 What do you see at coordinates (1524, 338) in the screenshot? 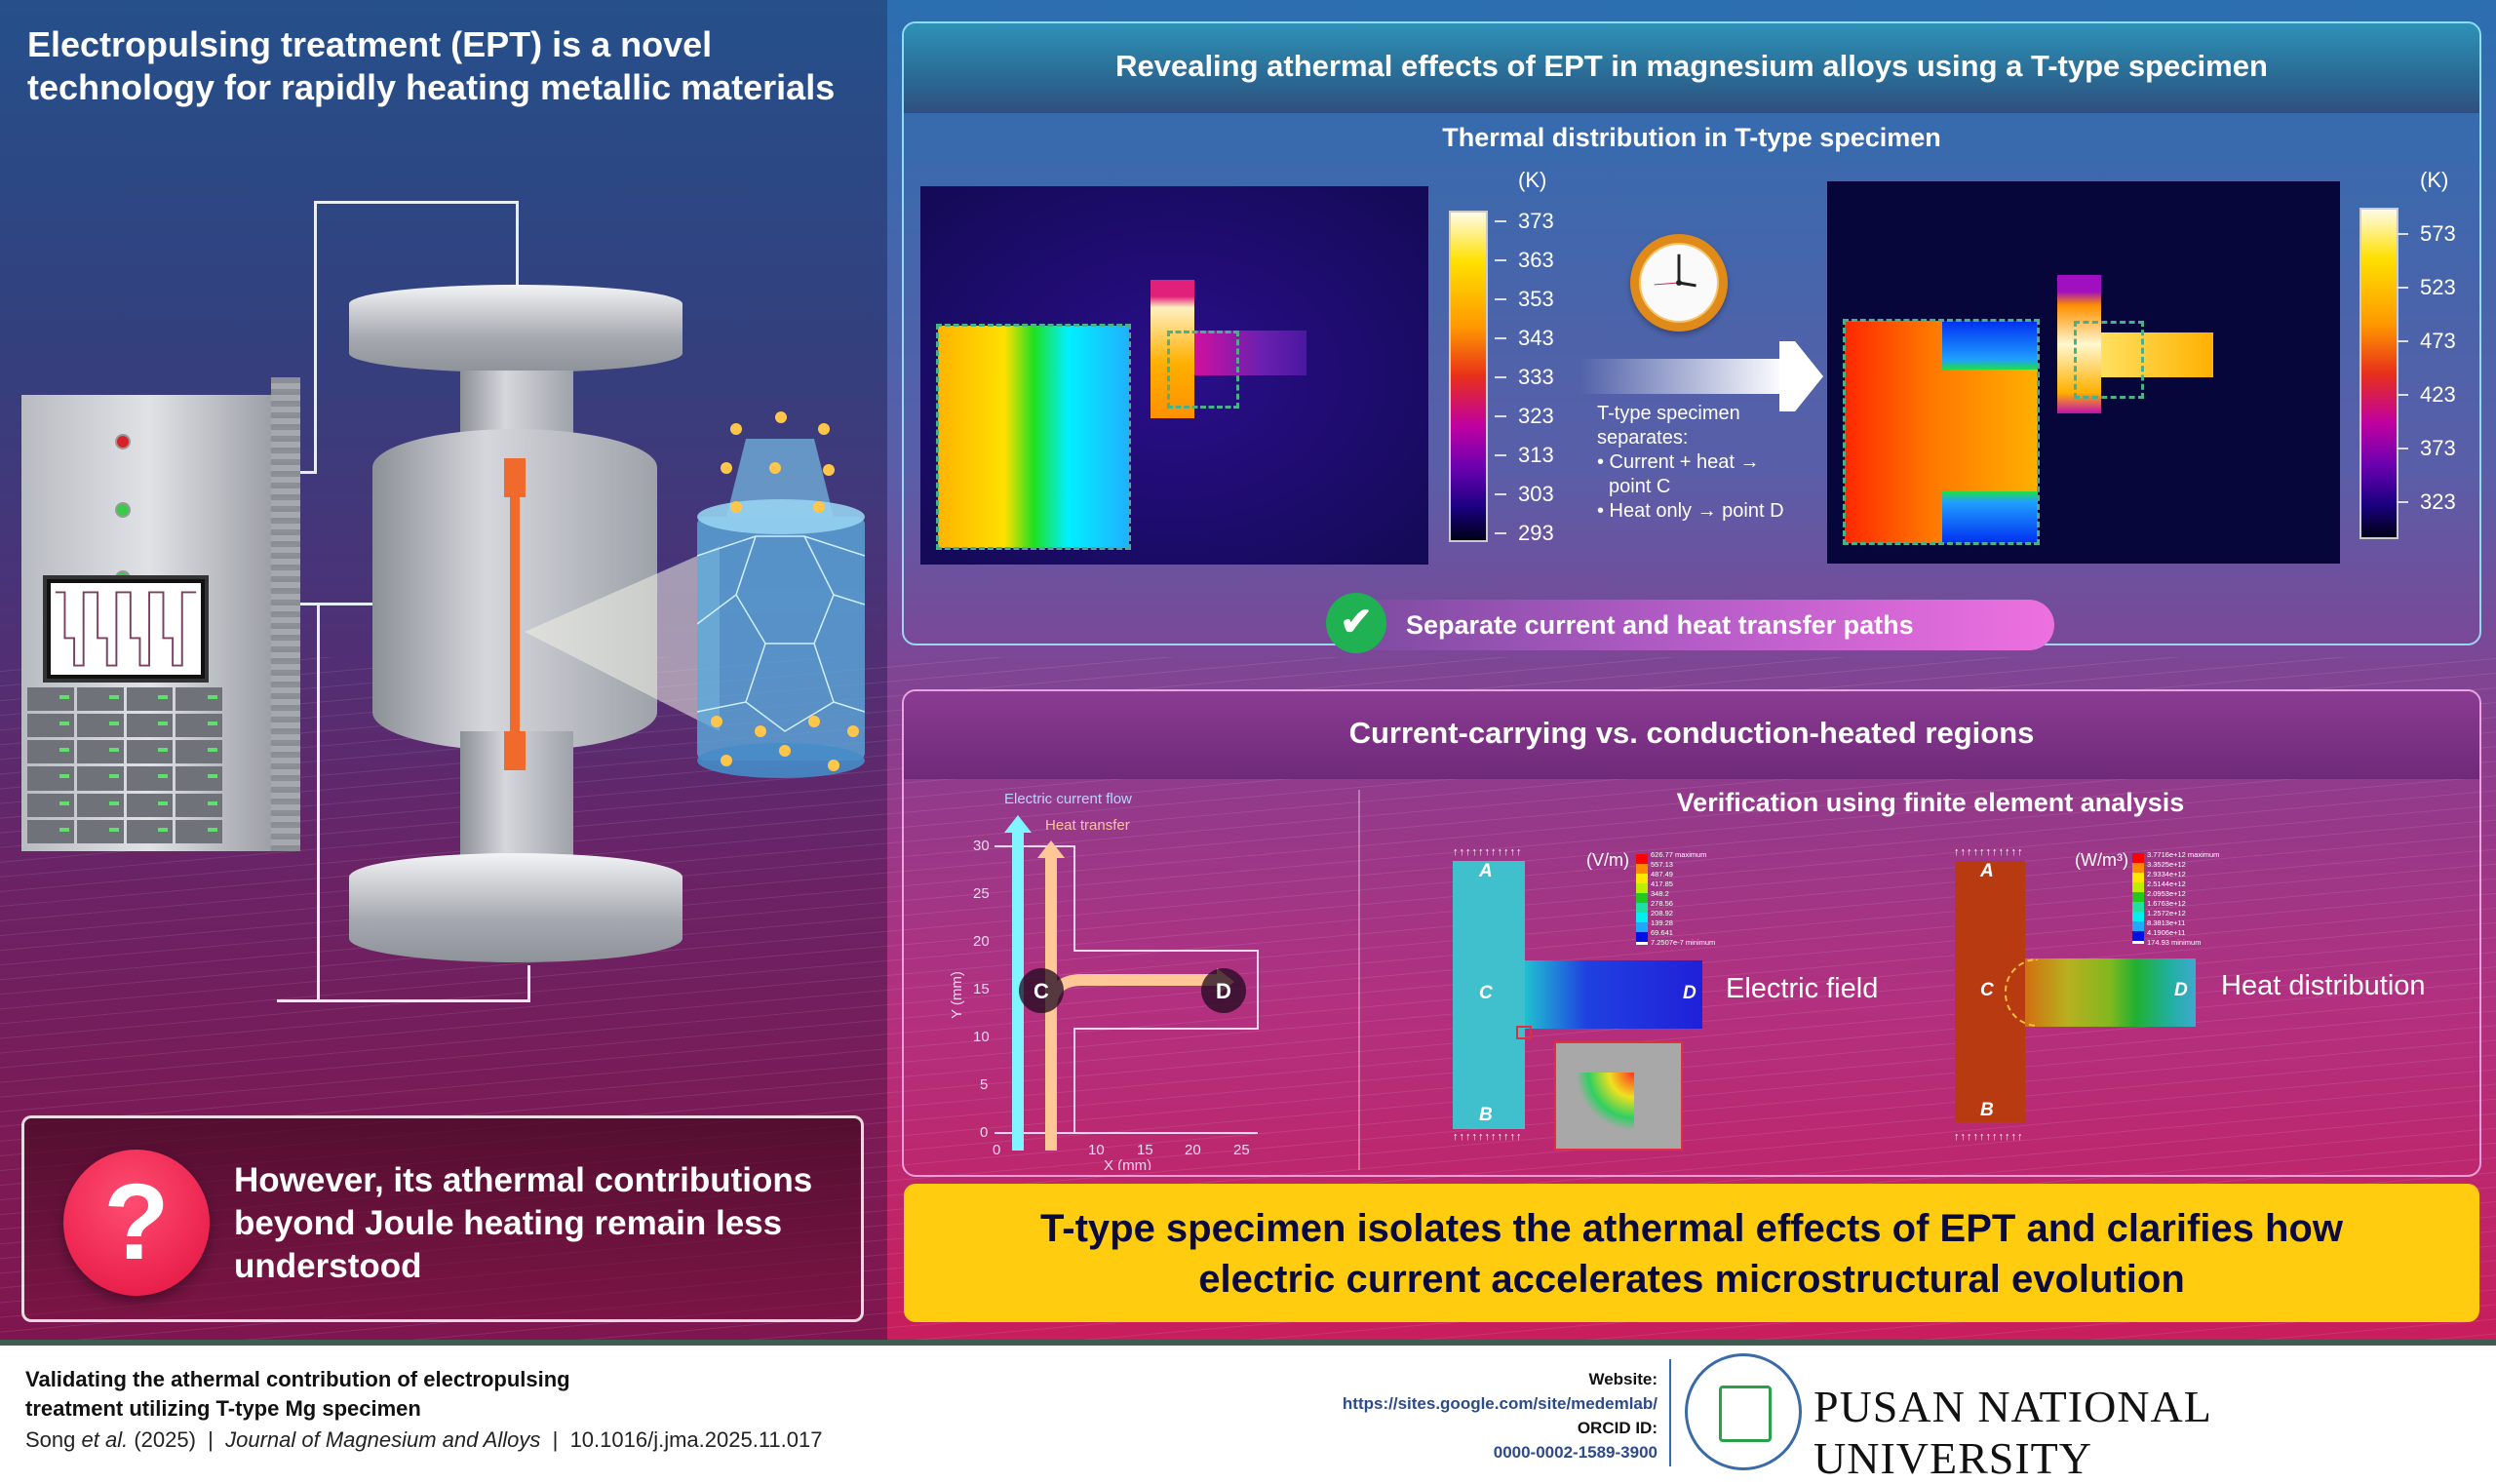
I see `colorbar-tick: 343` at bounding box center [1524, 338].